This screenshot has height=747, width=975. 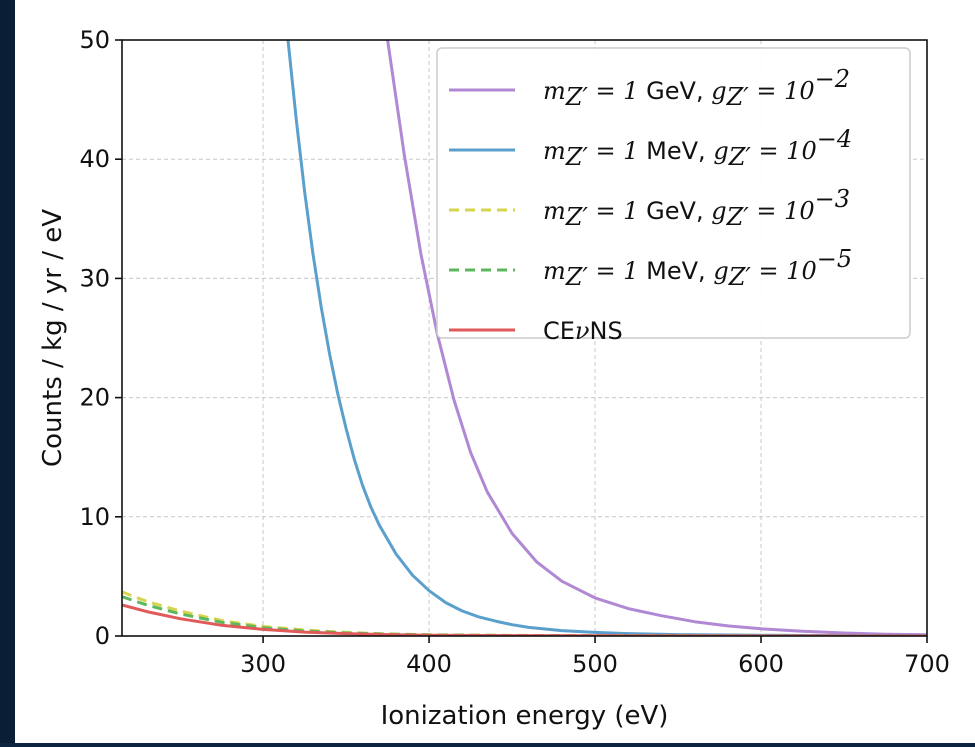 I want to click on x-tick-label: 700, so click(x=927, y=664).